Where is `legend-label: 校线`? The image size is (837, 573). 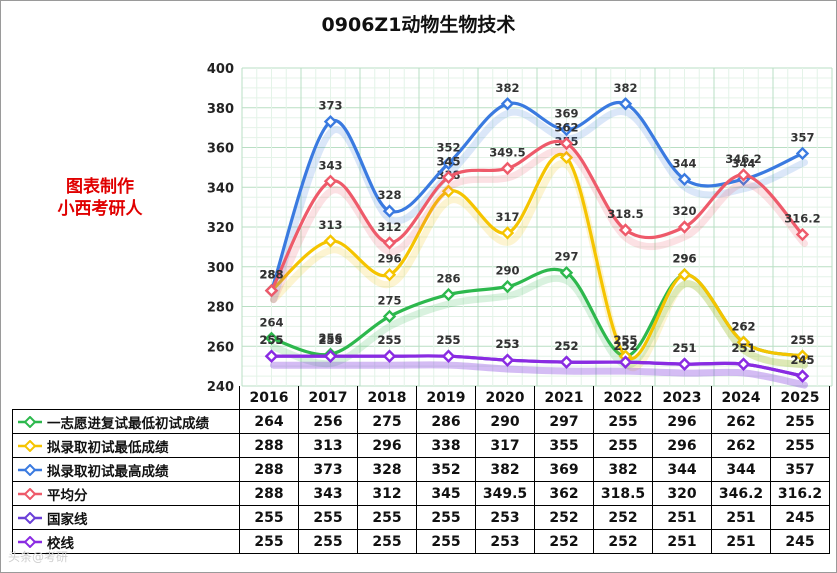 legend-label: 校线 is located at coordinates (60, 543).